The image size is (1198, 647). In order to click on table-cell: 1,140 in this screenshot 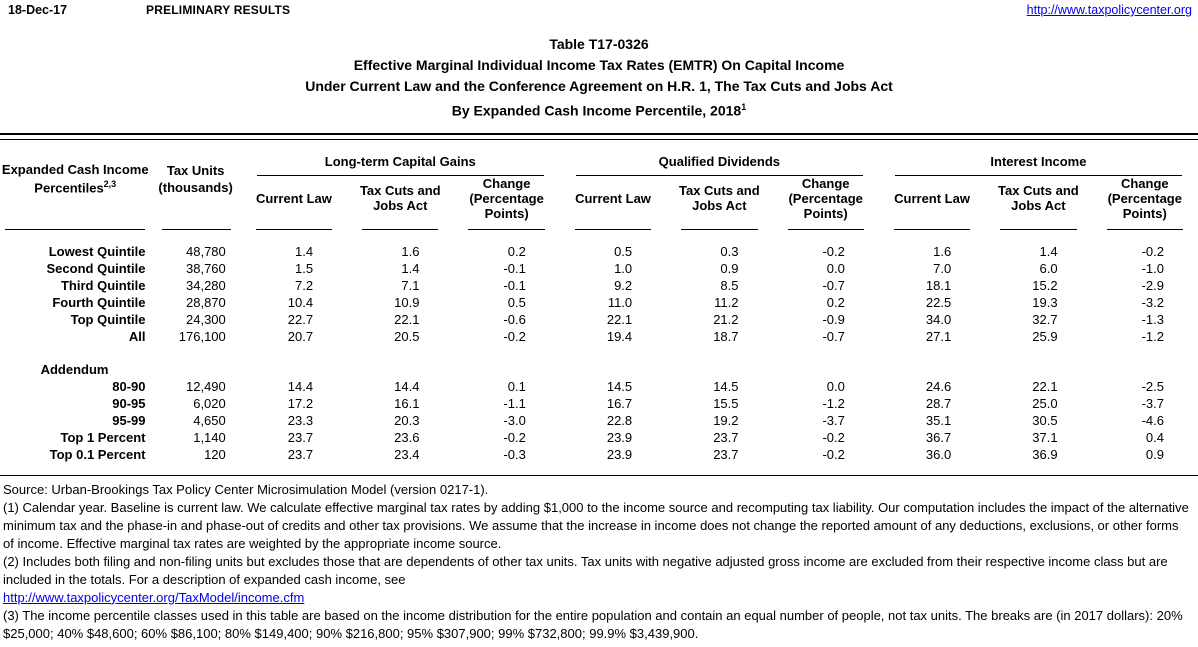, I will do `click(209, 437)`.